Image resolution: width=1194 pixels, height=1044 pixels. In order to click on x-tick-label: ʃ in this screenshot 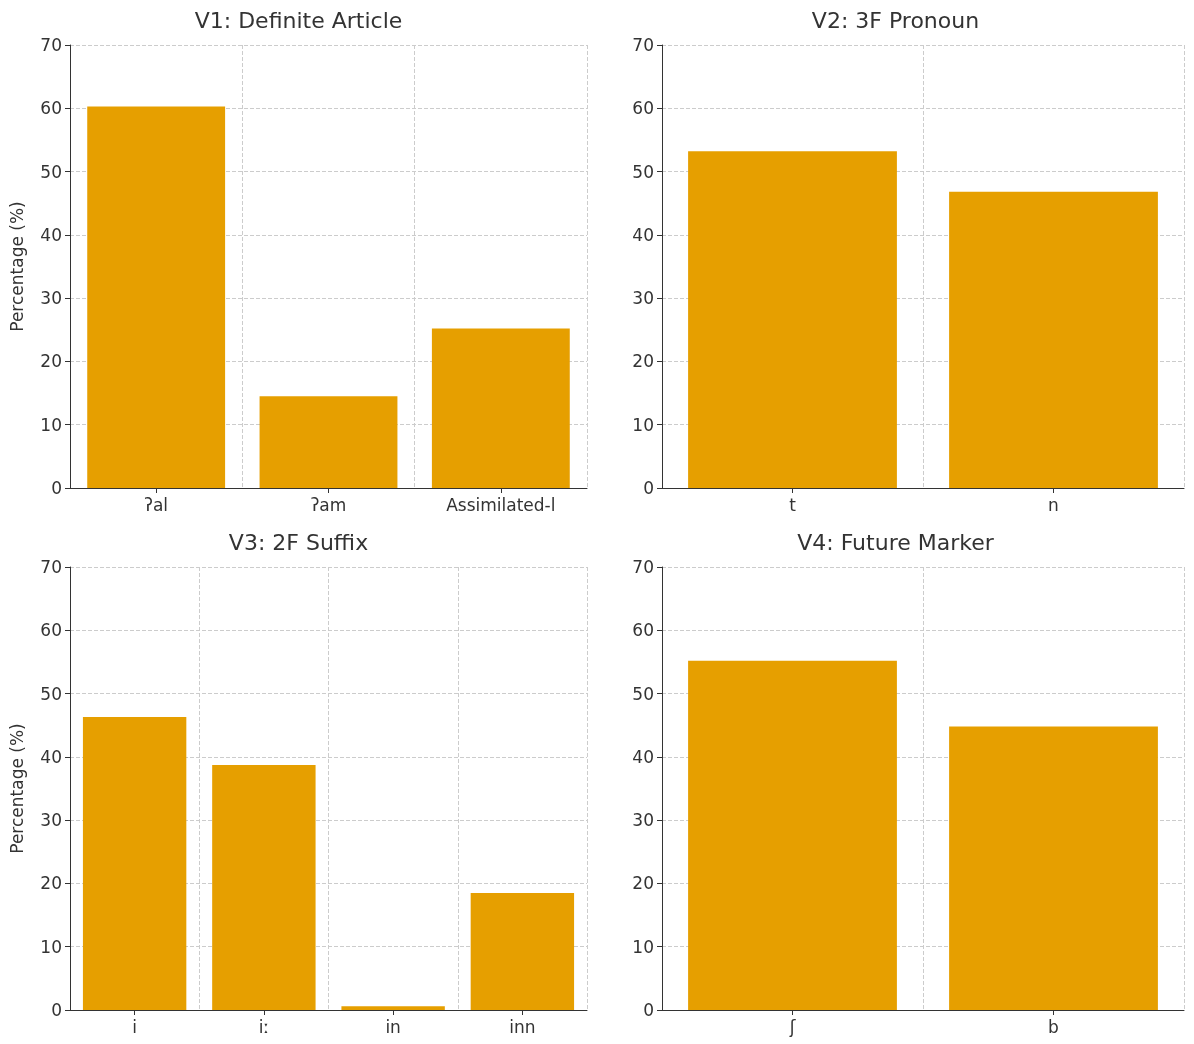, I will do `click(792, 1026)`.